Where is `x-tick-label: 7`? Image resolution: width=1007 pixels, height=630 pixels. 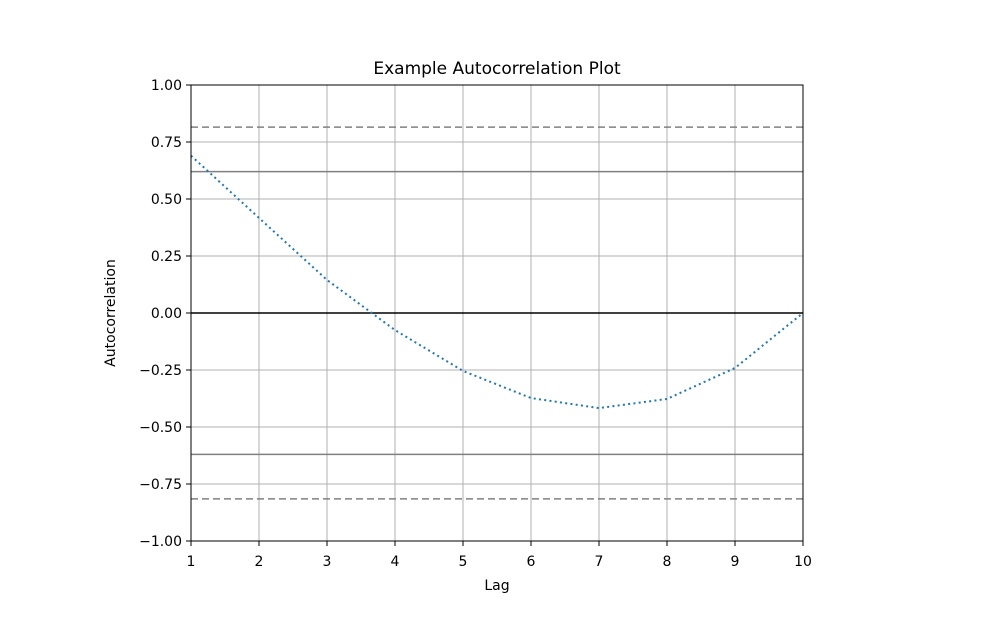
x-tick-label: 7 is located at coordinates (599, 562).